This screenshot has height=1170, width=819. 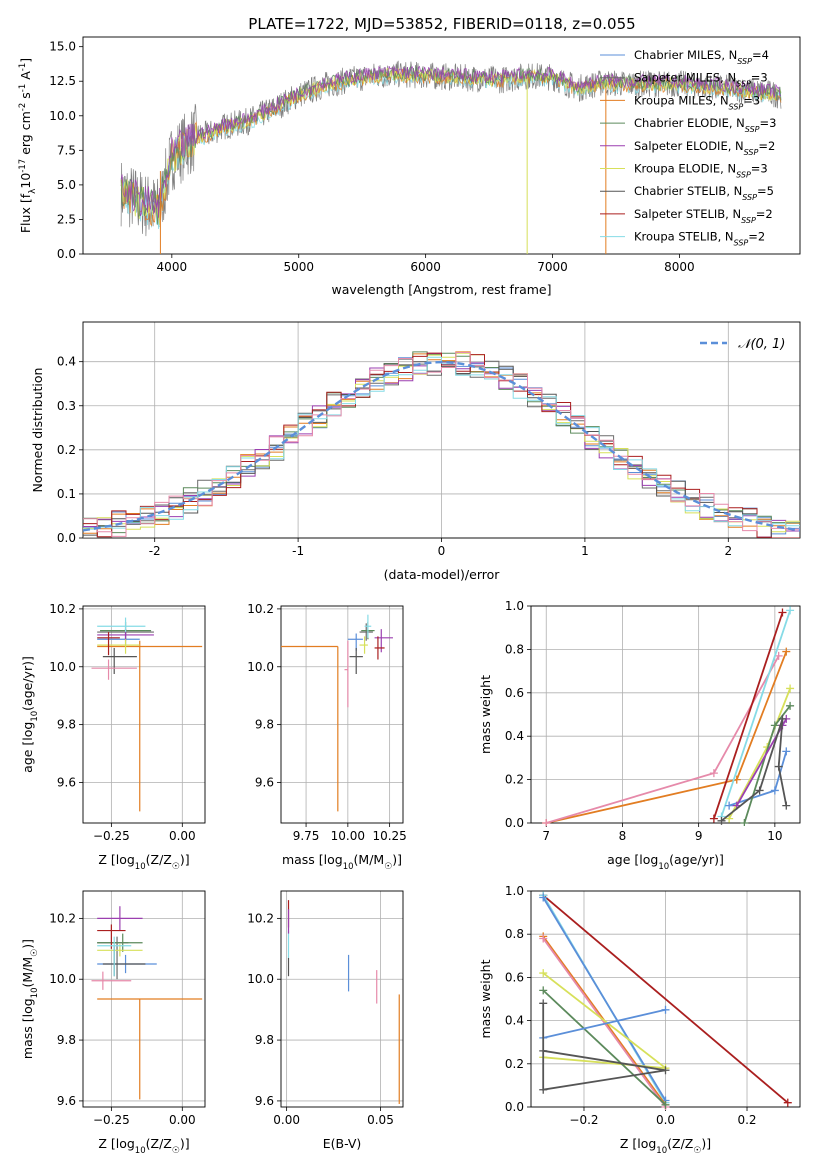 I want to click on y-tick-label: 7.5, so click(x=66, y=150).